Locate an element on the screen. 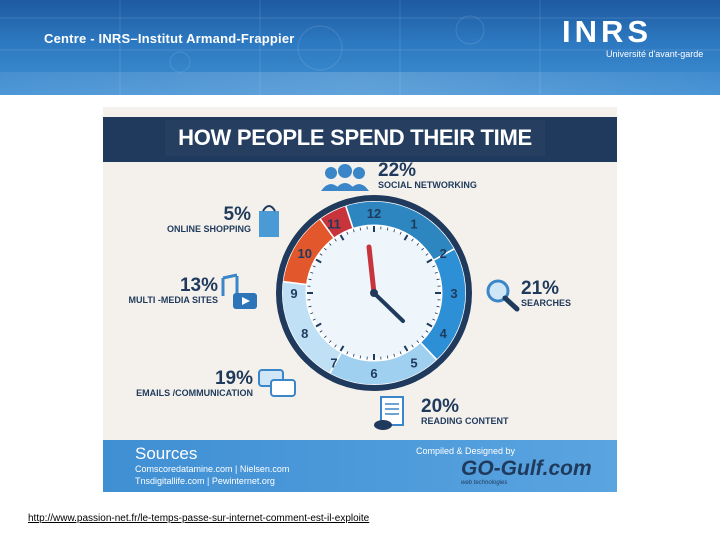  clock-number: 5 is located at coordinates (413, 362).